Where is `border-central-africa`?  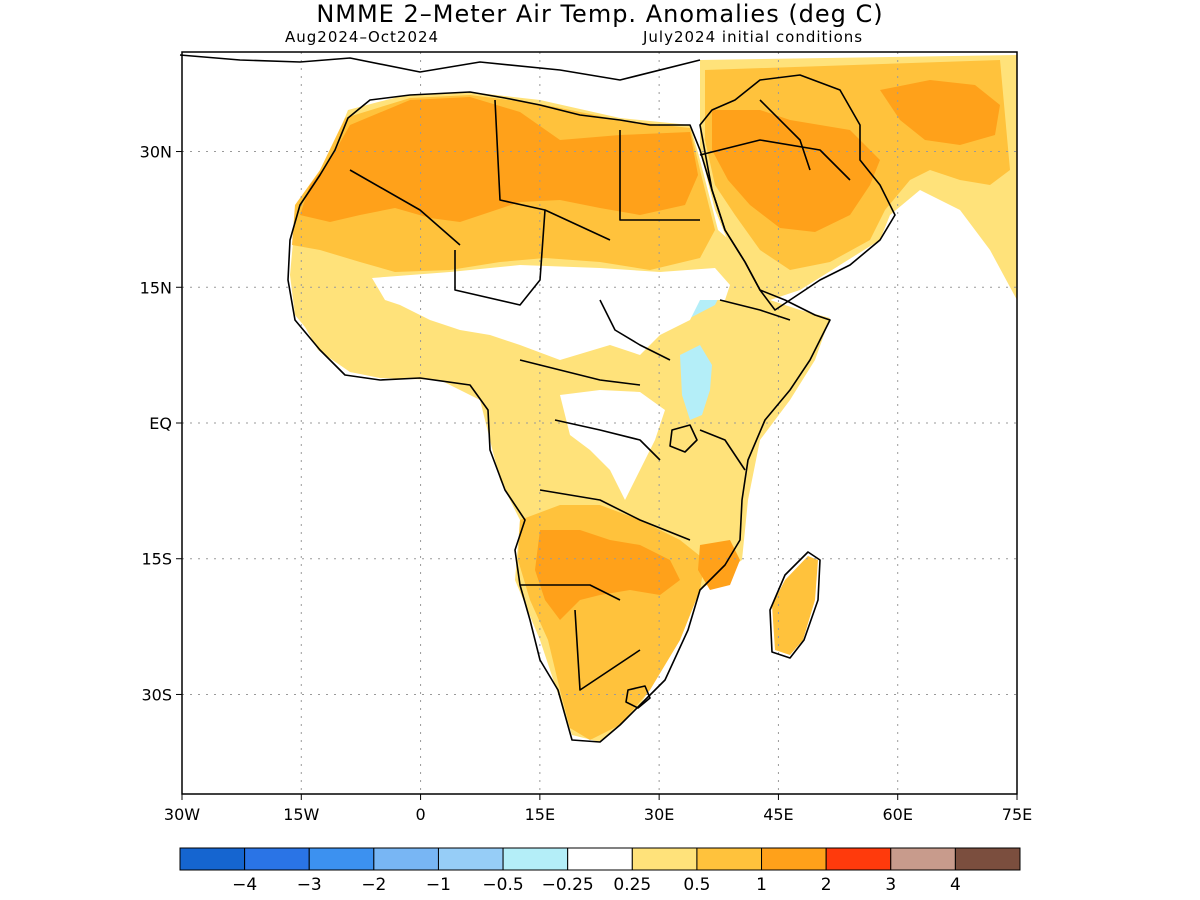
border-central-africa is located at coordinates (580, 372).